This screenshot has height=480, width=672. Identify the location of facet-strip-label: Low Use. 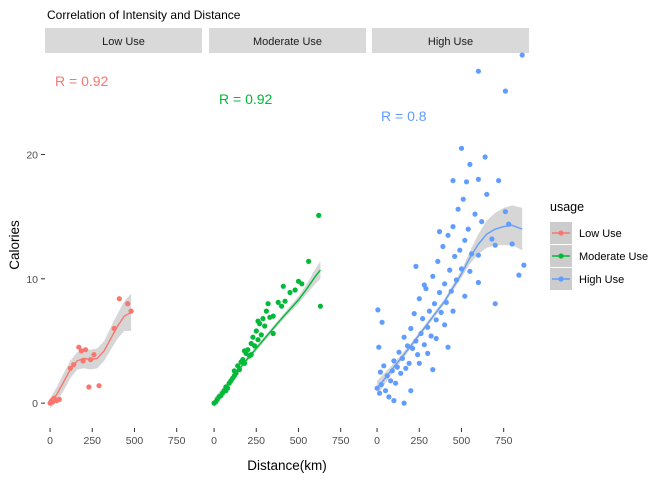
(123, 42).